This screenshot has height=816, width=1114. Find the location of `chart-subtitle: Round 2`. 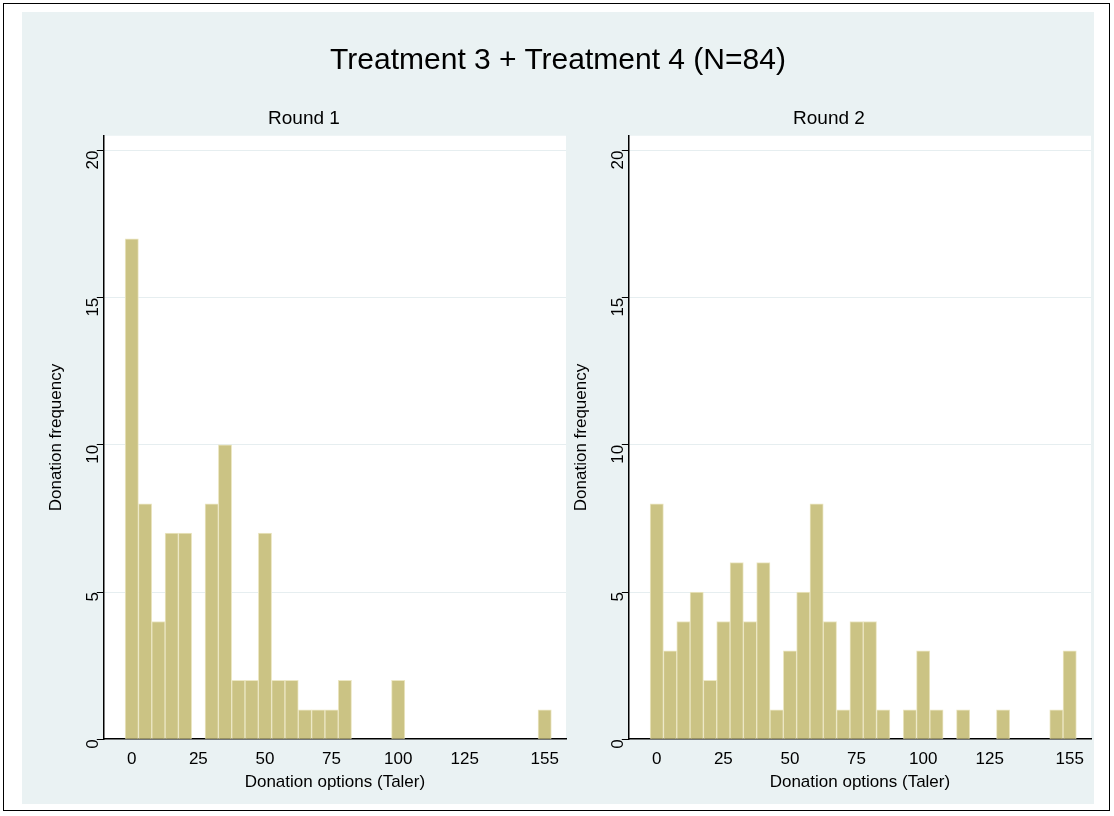

chart-subtitle: Round 2 is located at coordinates (829, 117).